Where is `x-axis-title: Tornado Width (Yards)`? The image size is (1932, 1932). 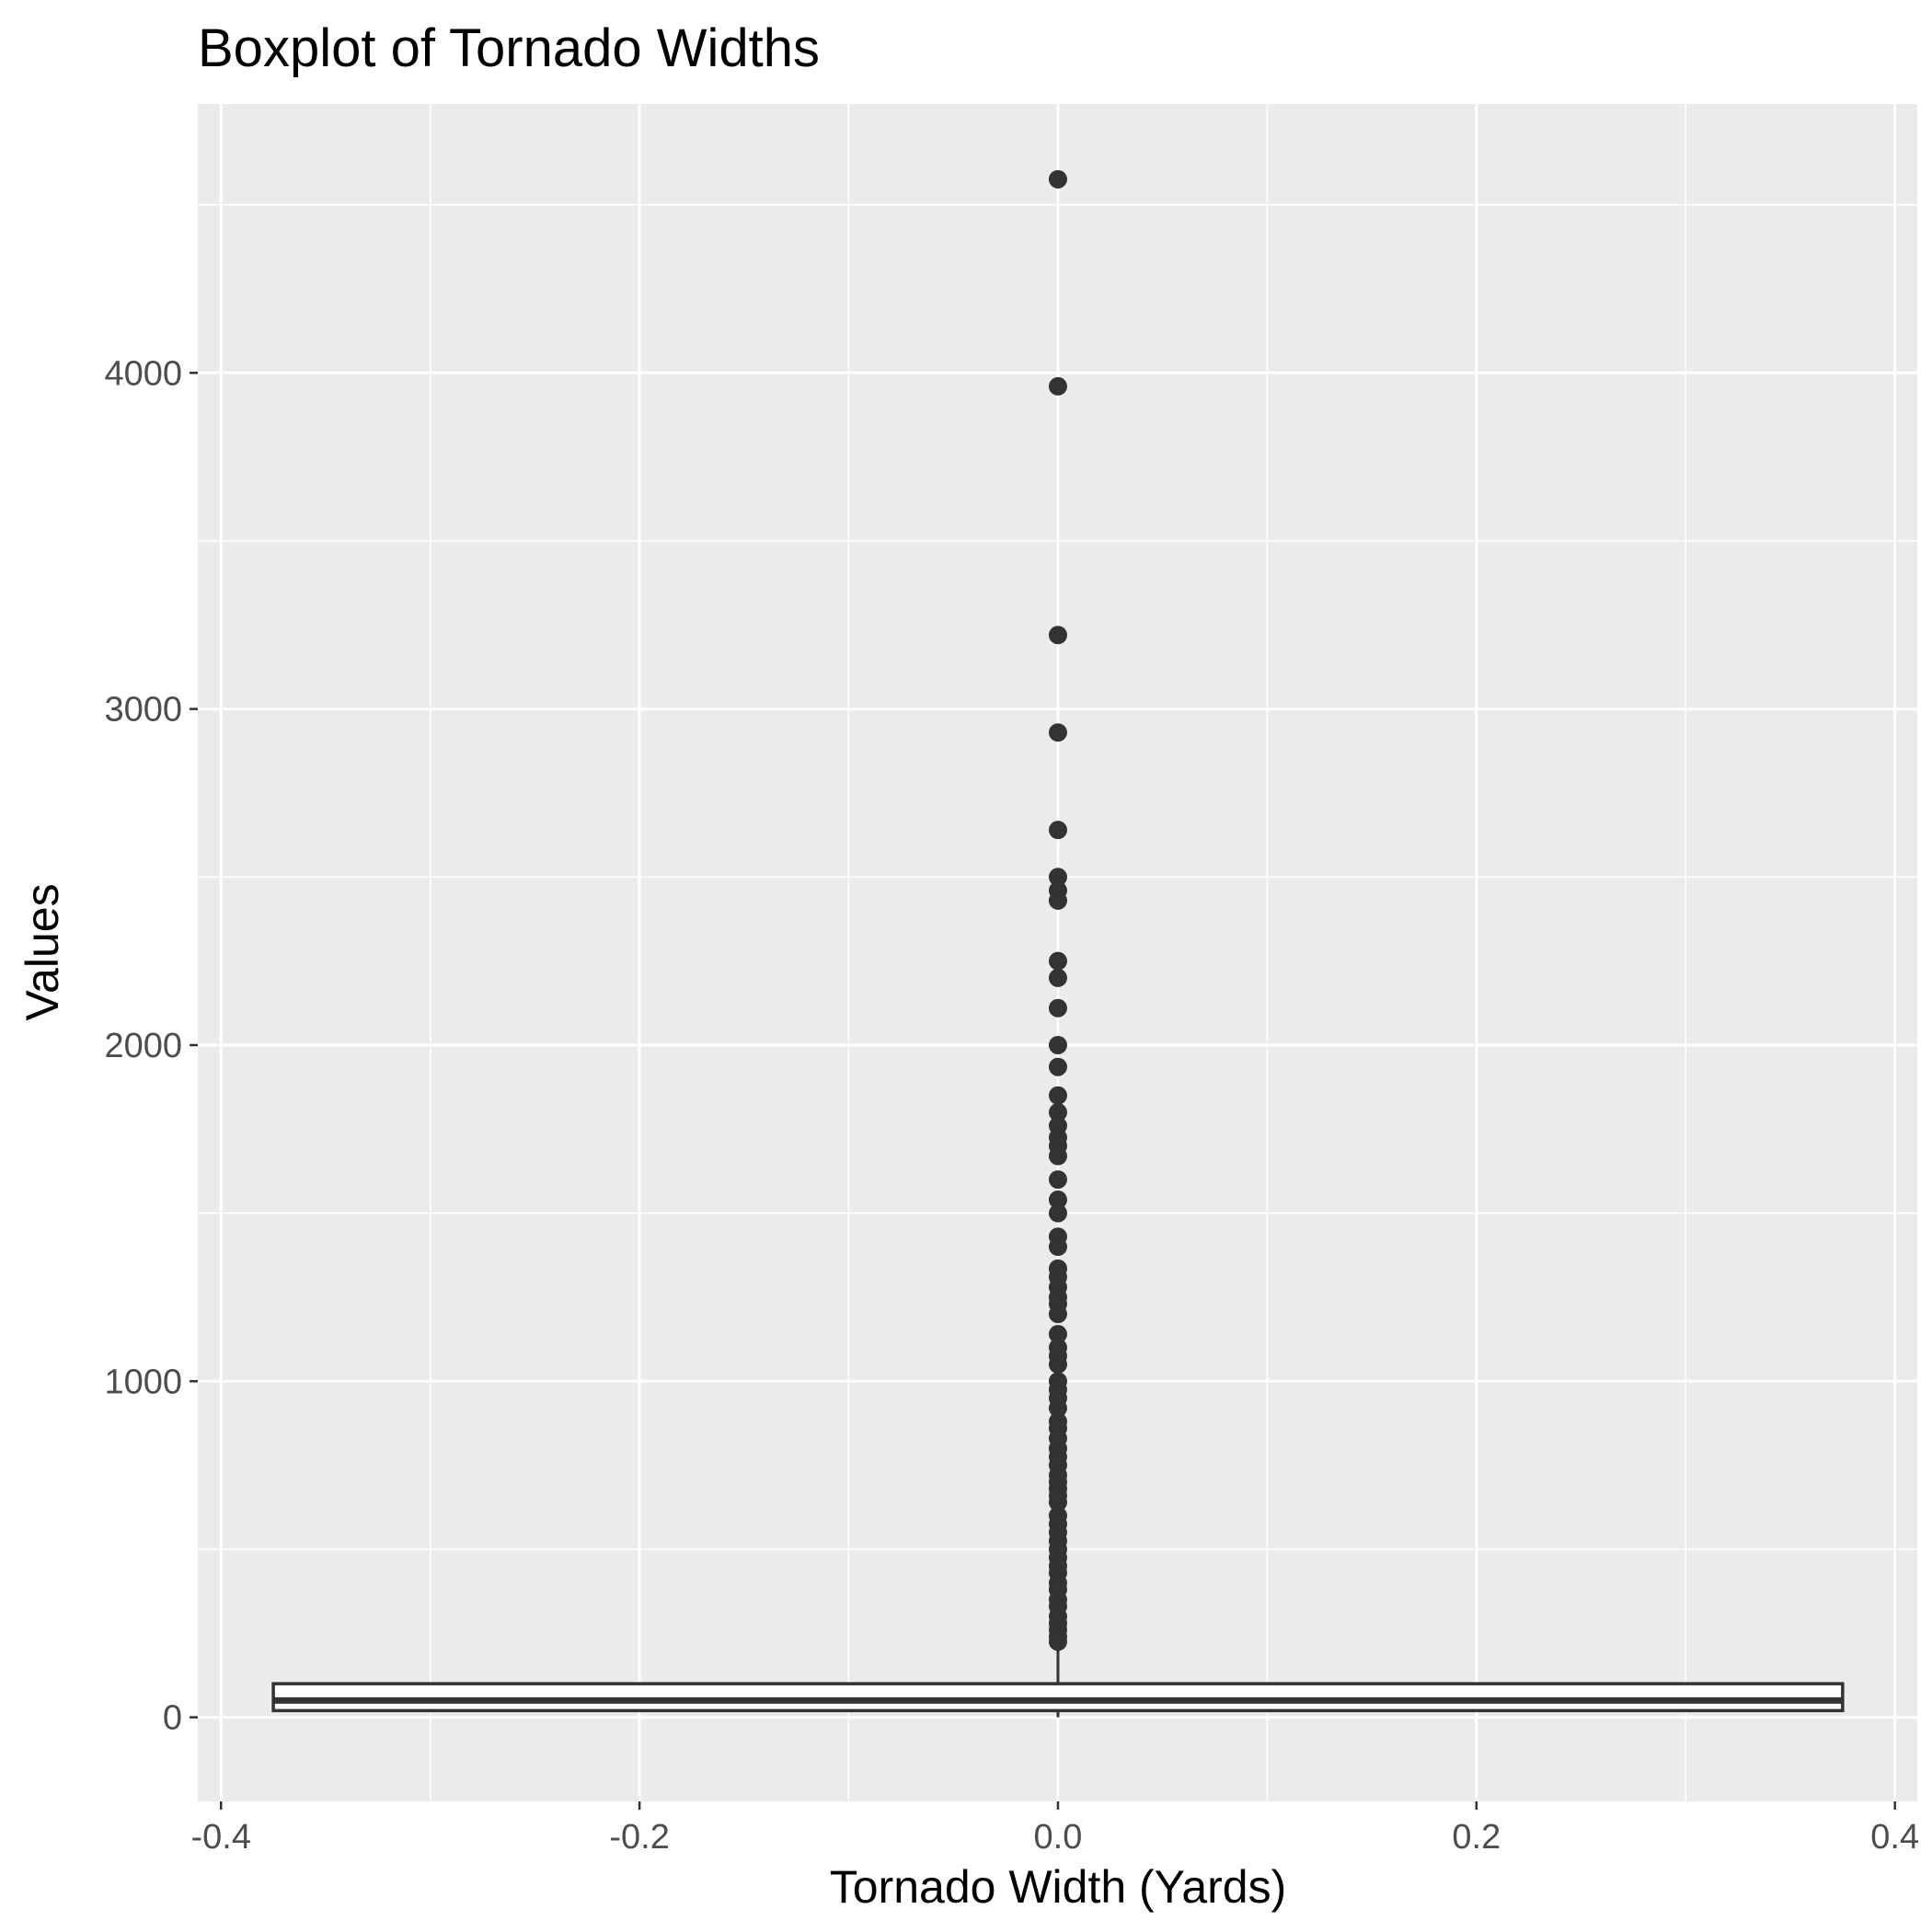 x-axis-title: Tornado Width (Yards) is located at coordinates (1058, 1887).